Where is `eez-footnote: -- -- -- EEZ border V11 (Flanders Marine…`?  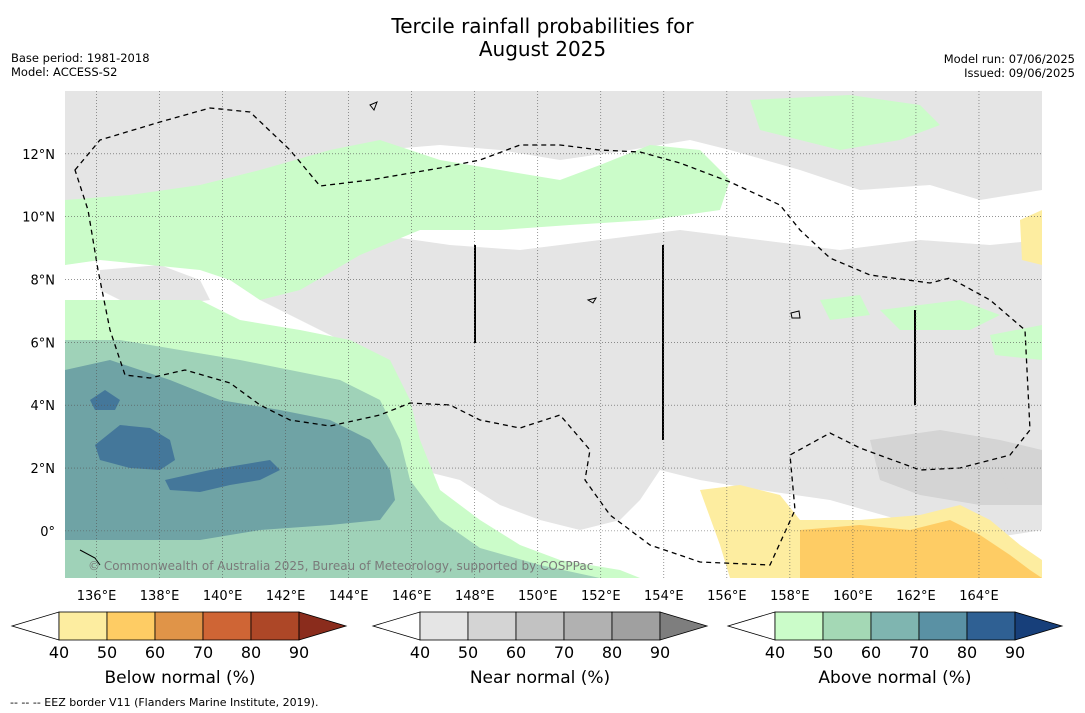
eez-footnote: -- -- -- EEZ border V11 (Flanders Marine… is located at coordinates (164, 702).